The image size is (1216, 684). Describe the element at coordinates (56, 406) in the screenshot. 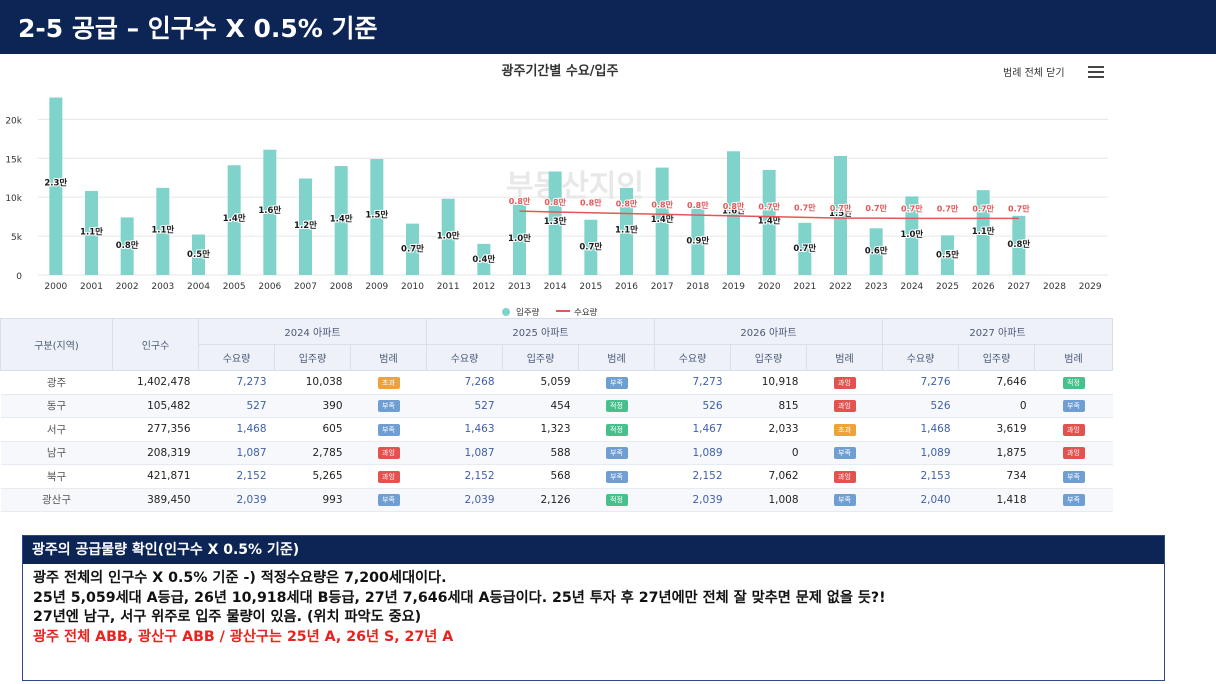

I see `region-cell: 동구` at that location.